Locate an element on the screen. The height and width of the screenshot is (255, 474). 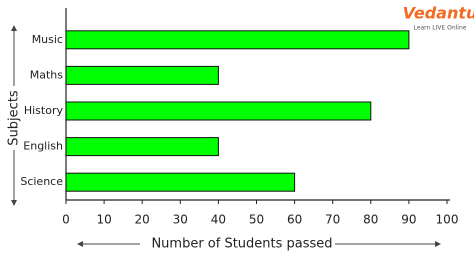
x-tick-label: 40 is located at coordinates (218, 220).